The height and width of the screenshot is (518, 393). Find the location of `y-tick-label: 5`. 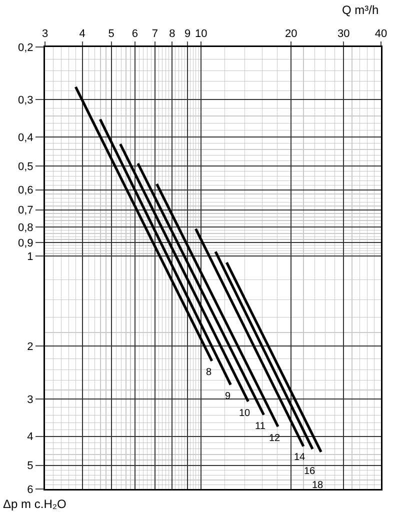

y-tick-label: 5 is located at coordinates (30, 466).